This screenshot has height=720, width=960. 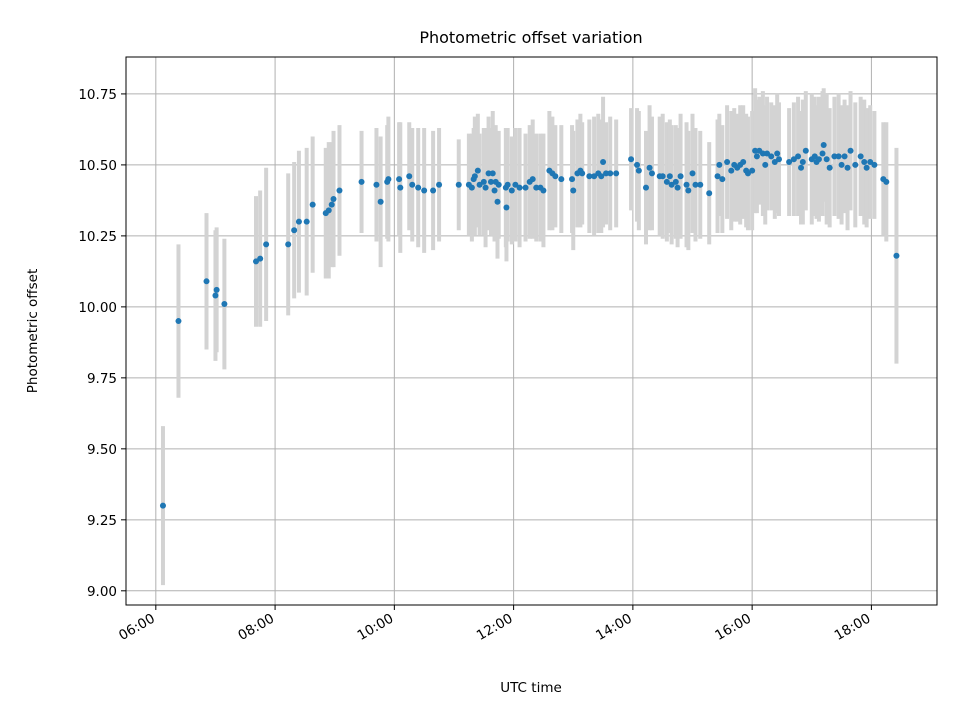 What do you see at coordinates (102, 343) in the screenshot?
I see `y-axis: 9.00 9.25 9.50 9.75 10.00 10.25 10.50 10.75` at bounding box center [102, 343].